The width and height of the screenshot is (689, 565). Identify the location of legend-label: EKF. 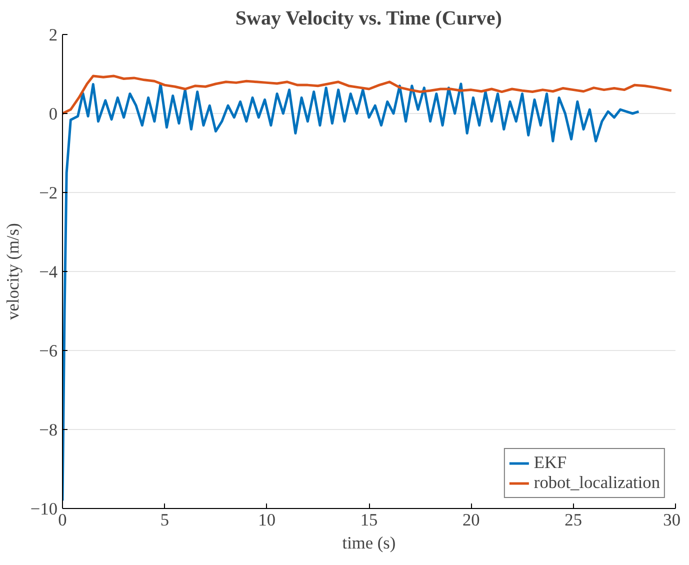
(550, 463).